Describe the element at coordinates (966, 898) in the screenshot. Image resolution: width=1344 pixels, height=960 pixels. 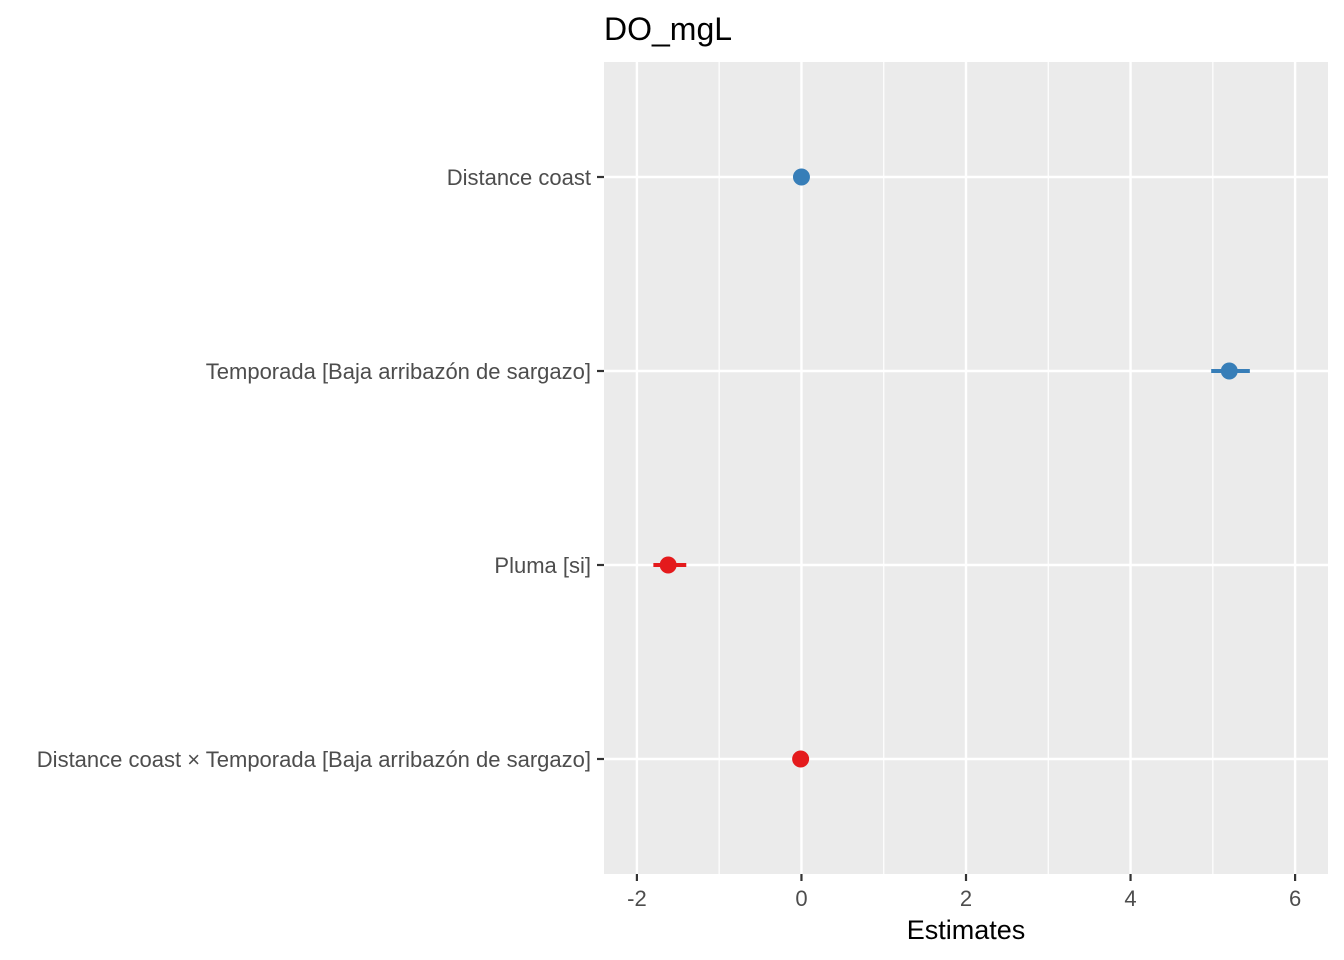
I see `x-tick-label: 2` at that location.